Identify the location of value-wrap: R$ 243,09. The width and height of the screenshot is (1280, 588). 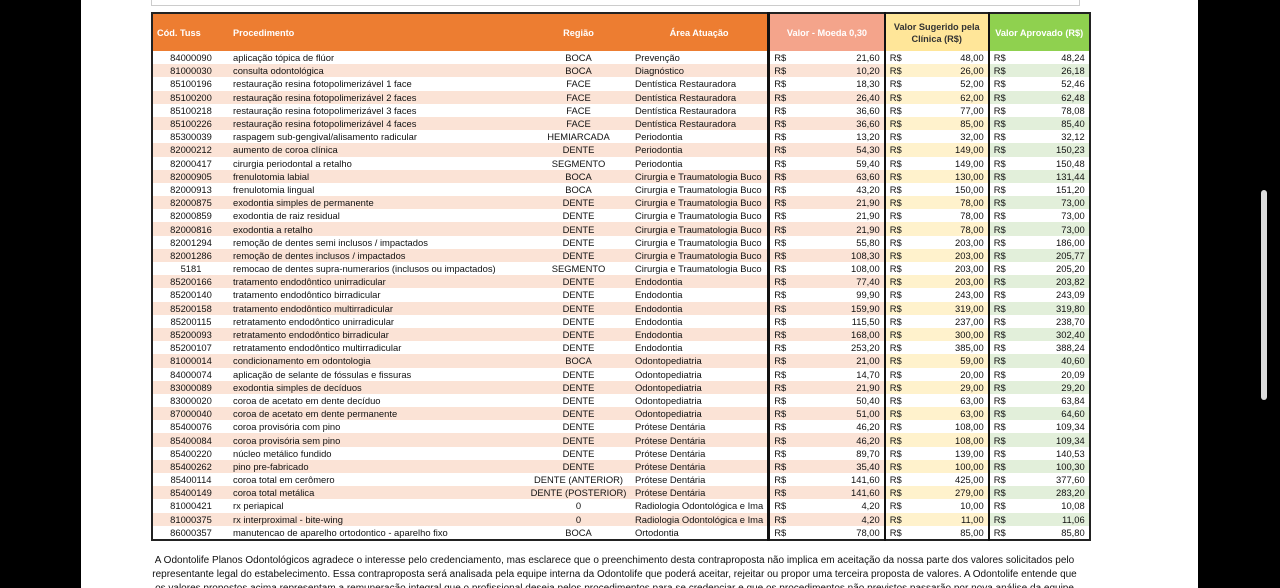
(1039, 294).